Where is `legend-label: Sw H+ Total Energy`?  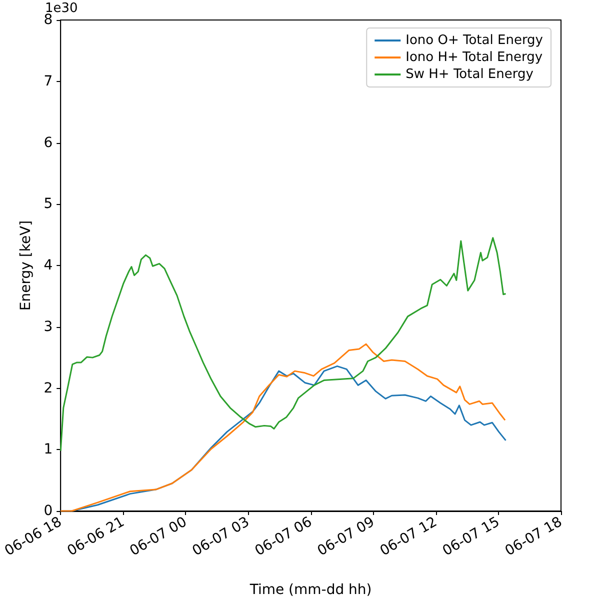 legend-label: Sw H+ Total Energy is located at coordinates (470, 74).